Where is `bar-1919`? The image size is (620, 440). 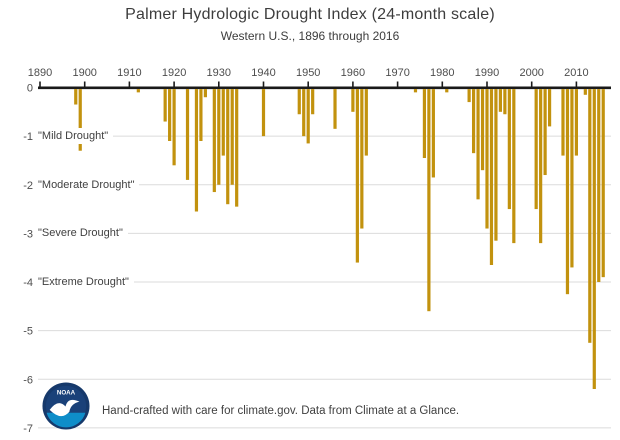
bar-1919 is located at coordinates (170, 115).